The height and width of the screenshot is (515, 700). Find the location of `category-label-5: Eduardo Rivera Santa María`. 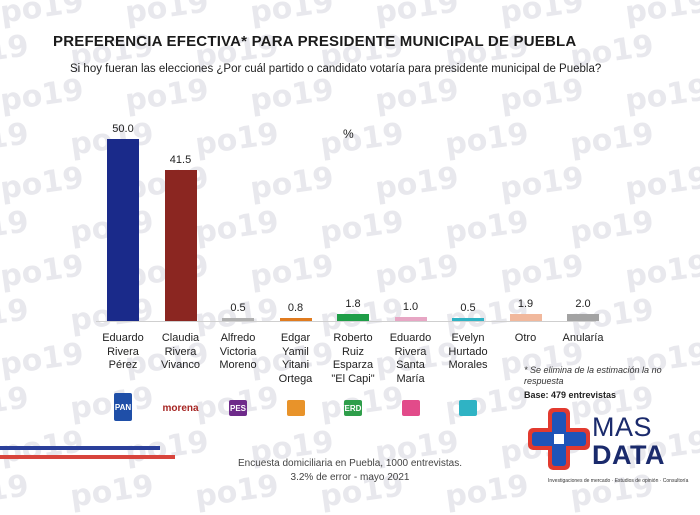

category-label-5: Eduardo Rivera Santa María is located at coordinates (411, 359).